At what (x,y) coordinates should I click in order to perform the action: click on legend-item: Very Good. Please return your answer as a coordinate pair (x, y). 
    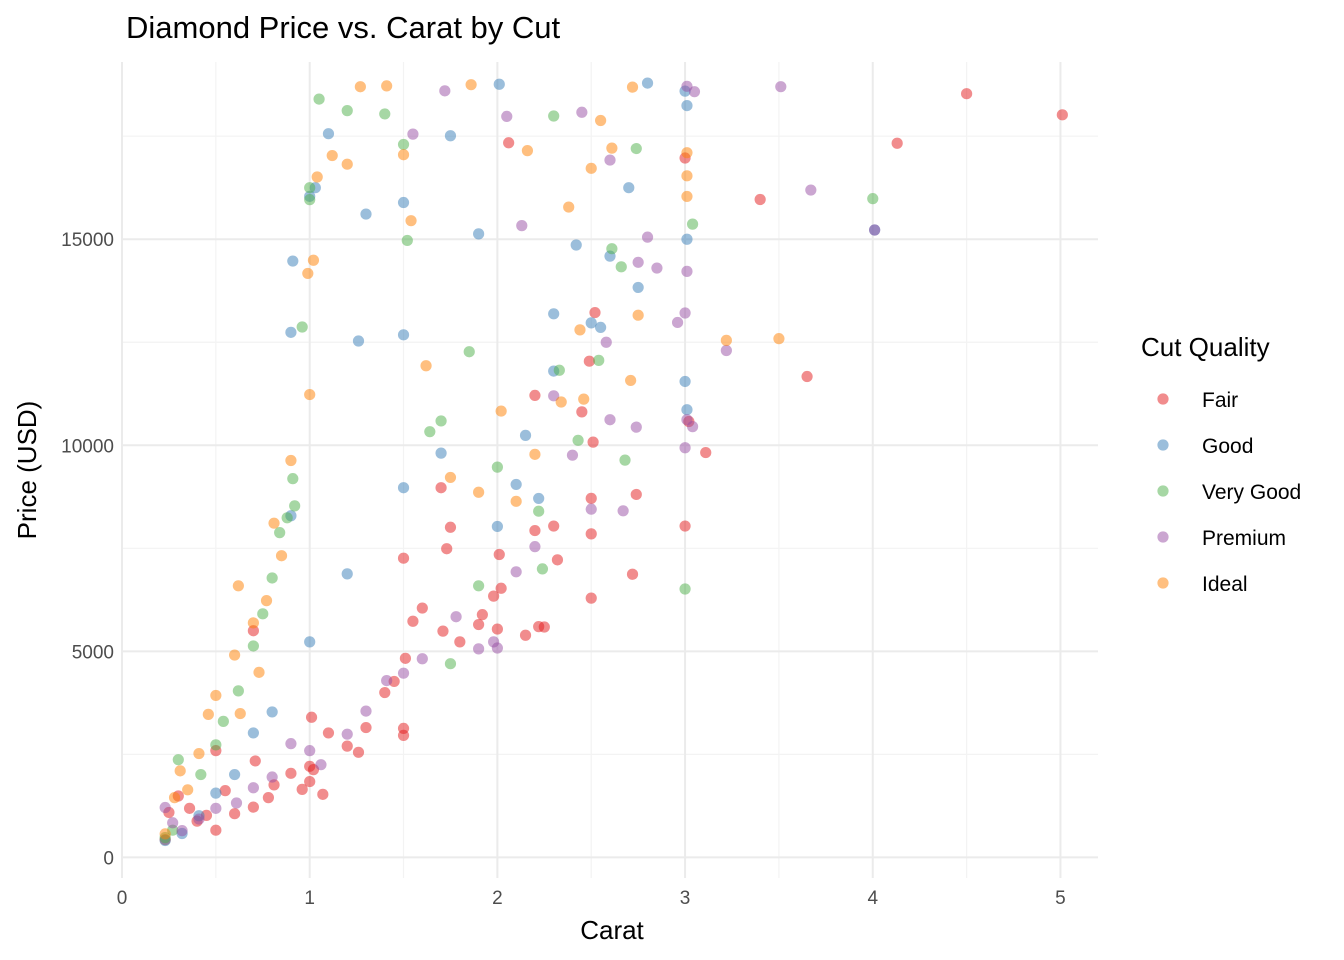
    Looking at the image, I should click on (1229, 492).